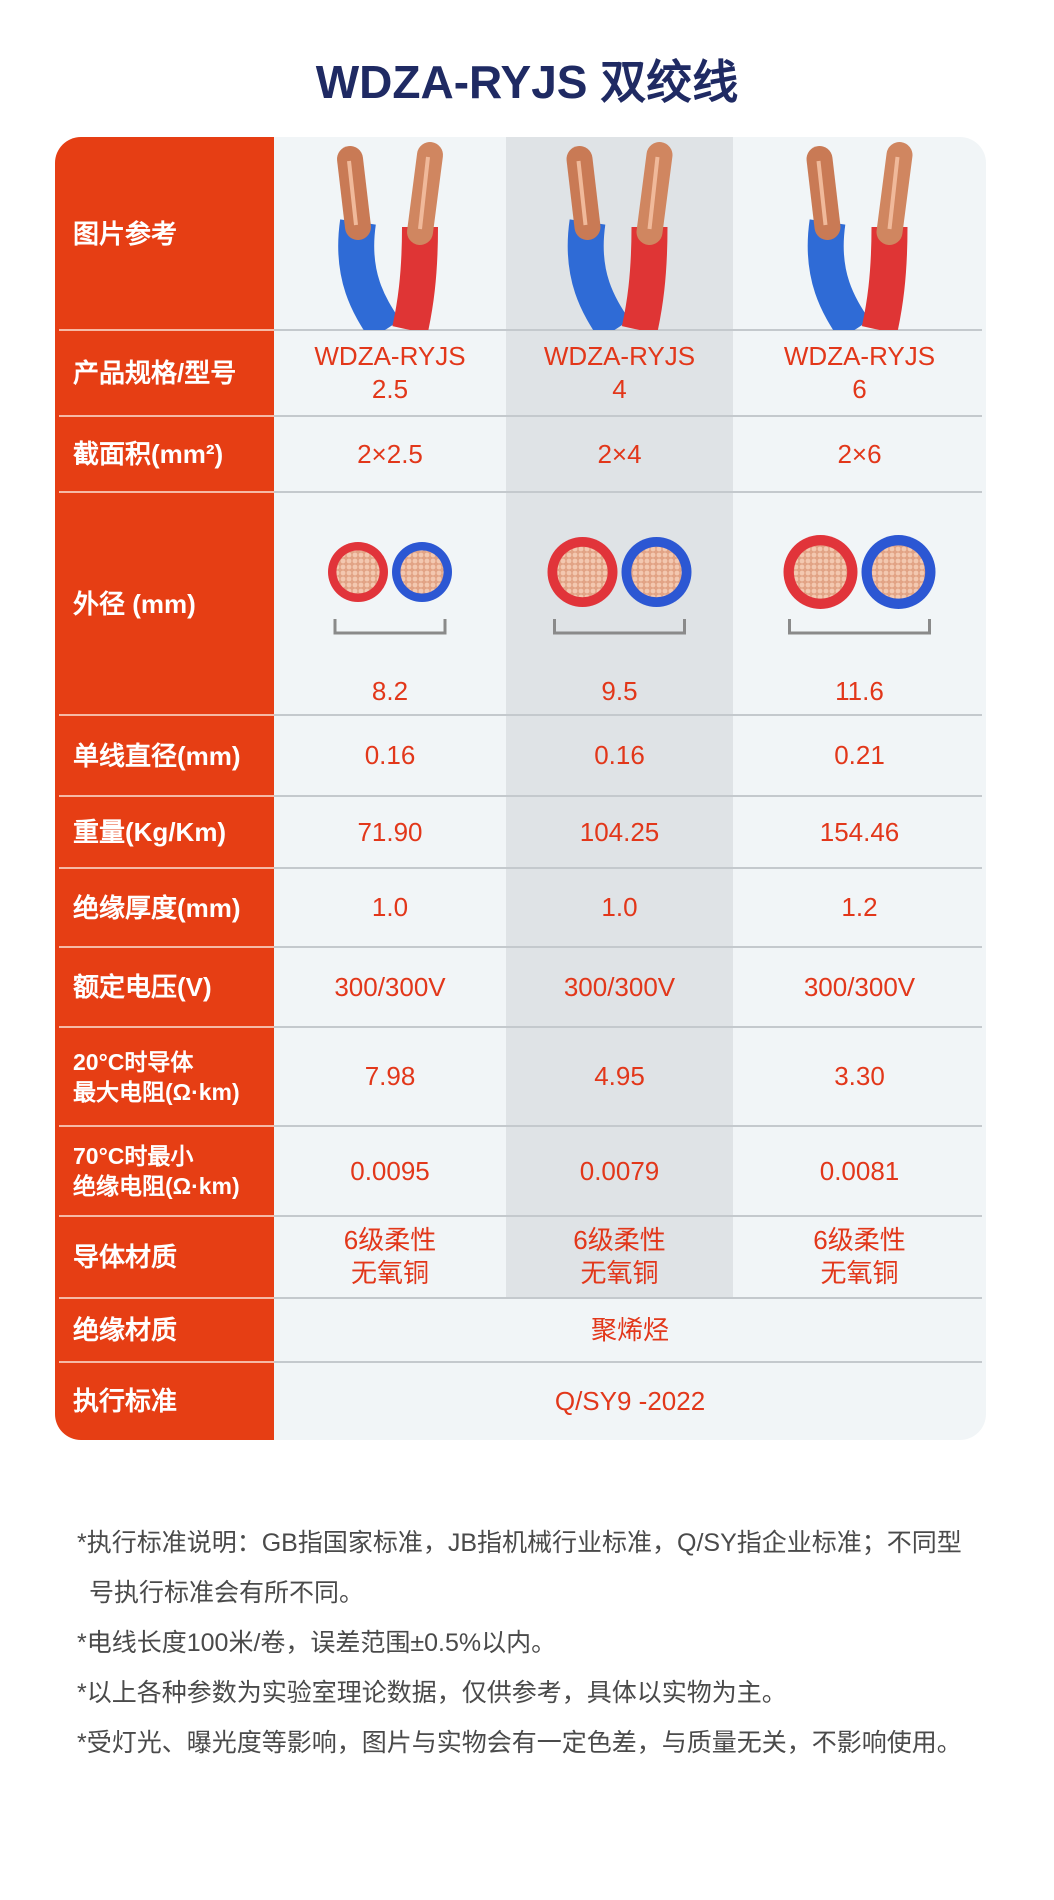  I want to click on cell: WDZA-RYJS 6, so click(859, 373).